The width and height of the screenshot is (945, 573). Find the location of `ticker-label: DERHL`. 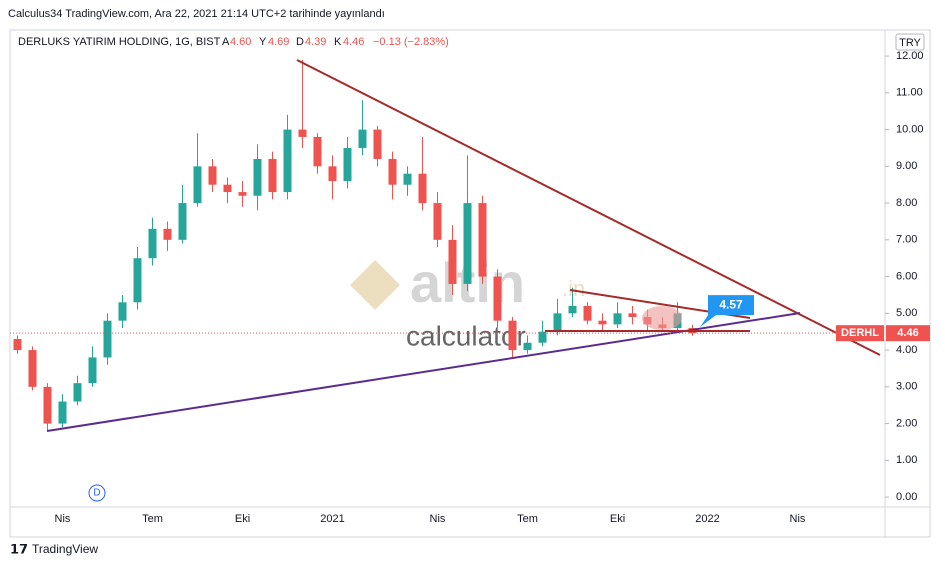

ticker-label: DERHL is located at coordinates (860, 333).